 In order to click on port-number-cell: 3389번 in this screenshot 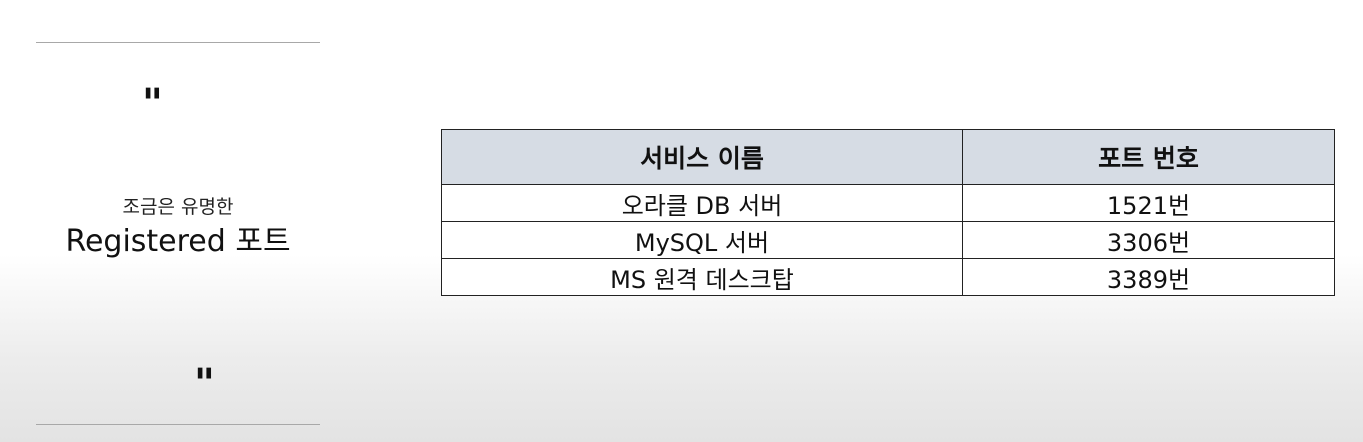, I will do `click(1148, 277)`.